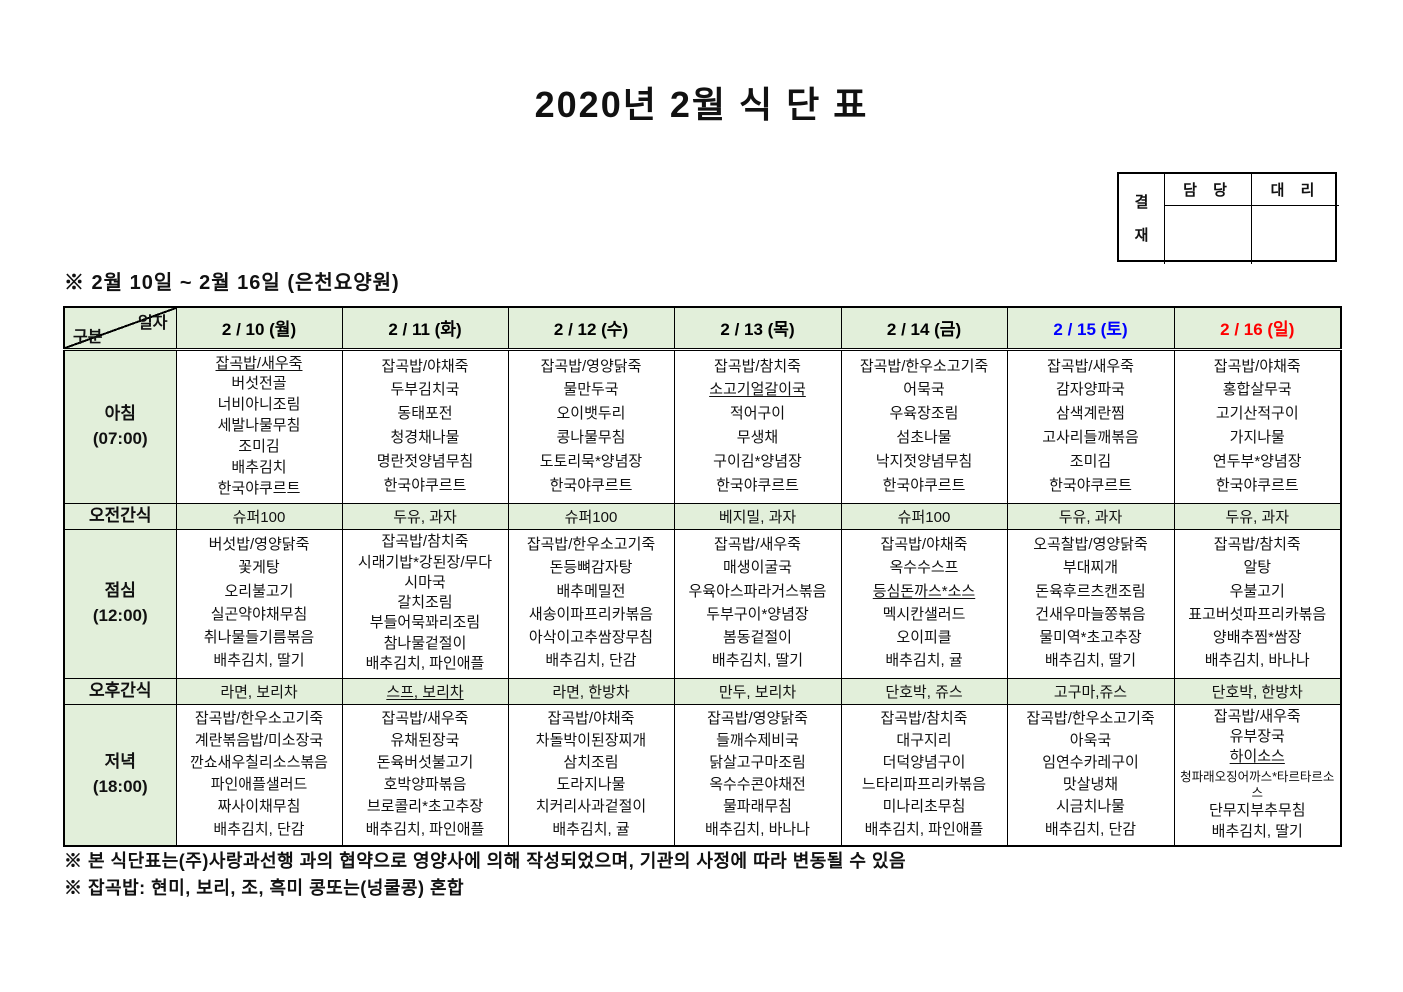 The width and height of the screenshot is (1403, 992). I want to click on menu-item: 단호박, 한방차, so click(1257, 692).